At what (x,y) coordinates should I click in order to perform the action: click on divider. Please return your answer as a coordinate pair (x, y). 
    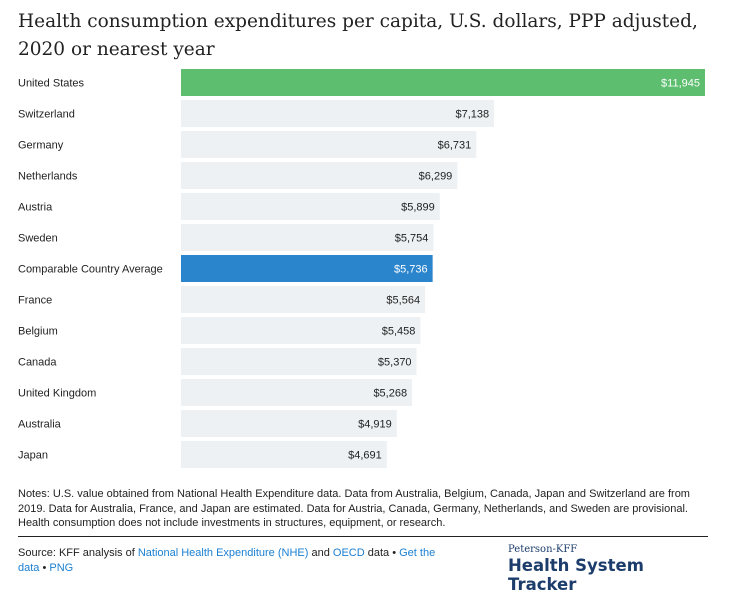
    Looking at the image, I should click on (363, 536).